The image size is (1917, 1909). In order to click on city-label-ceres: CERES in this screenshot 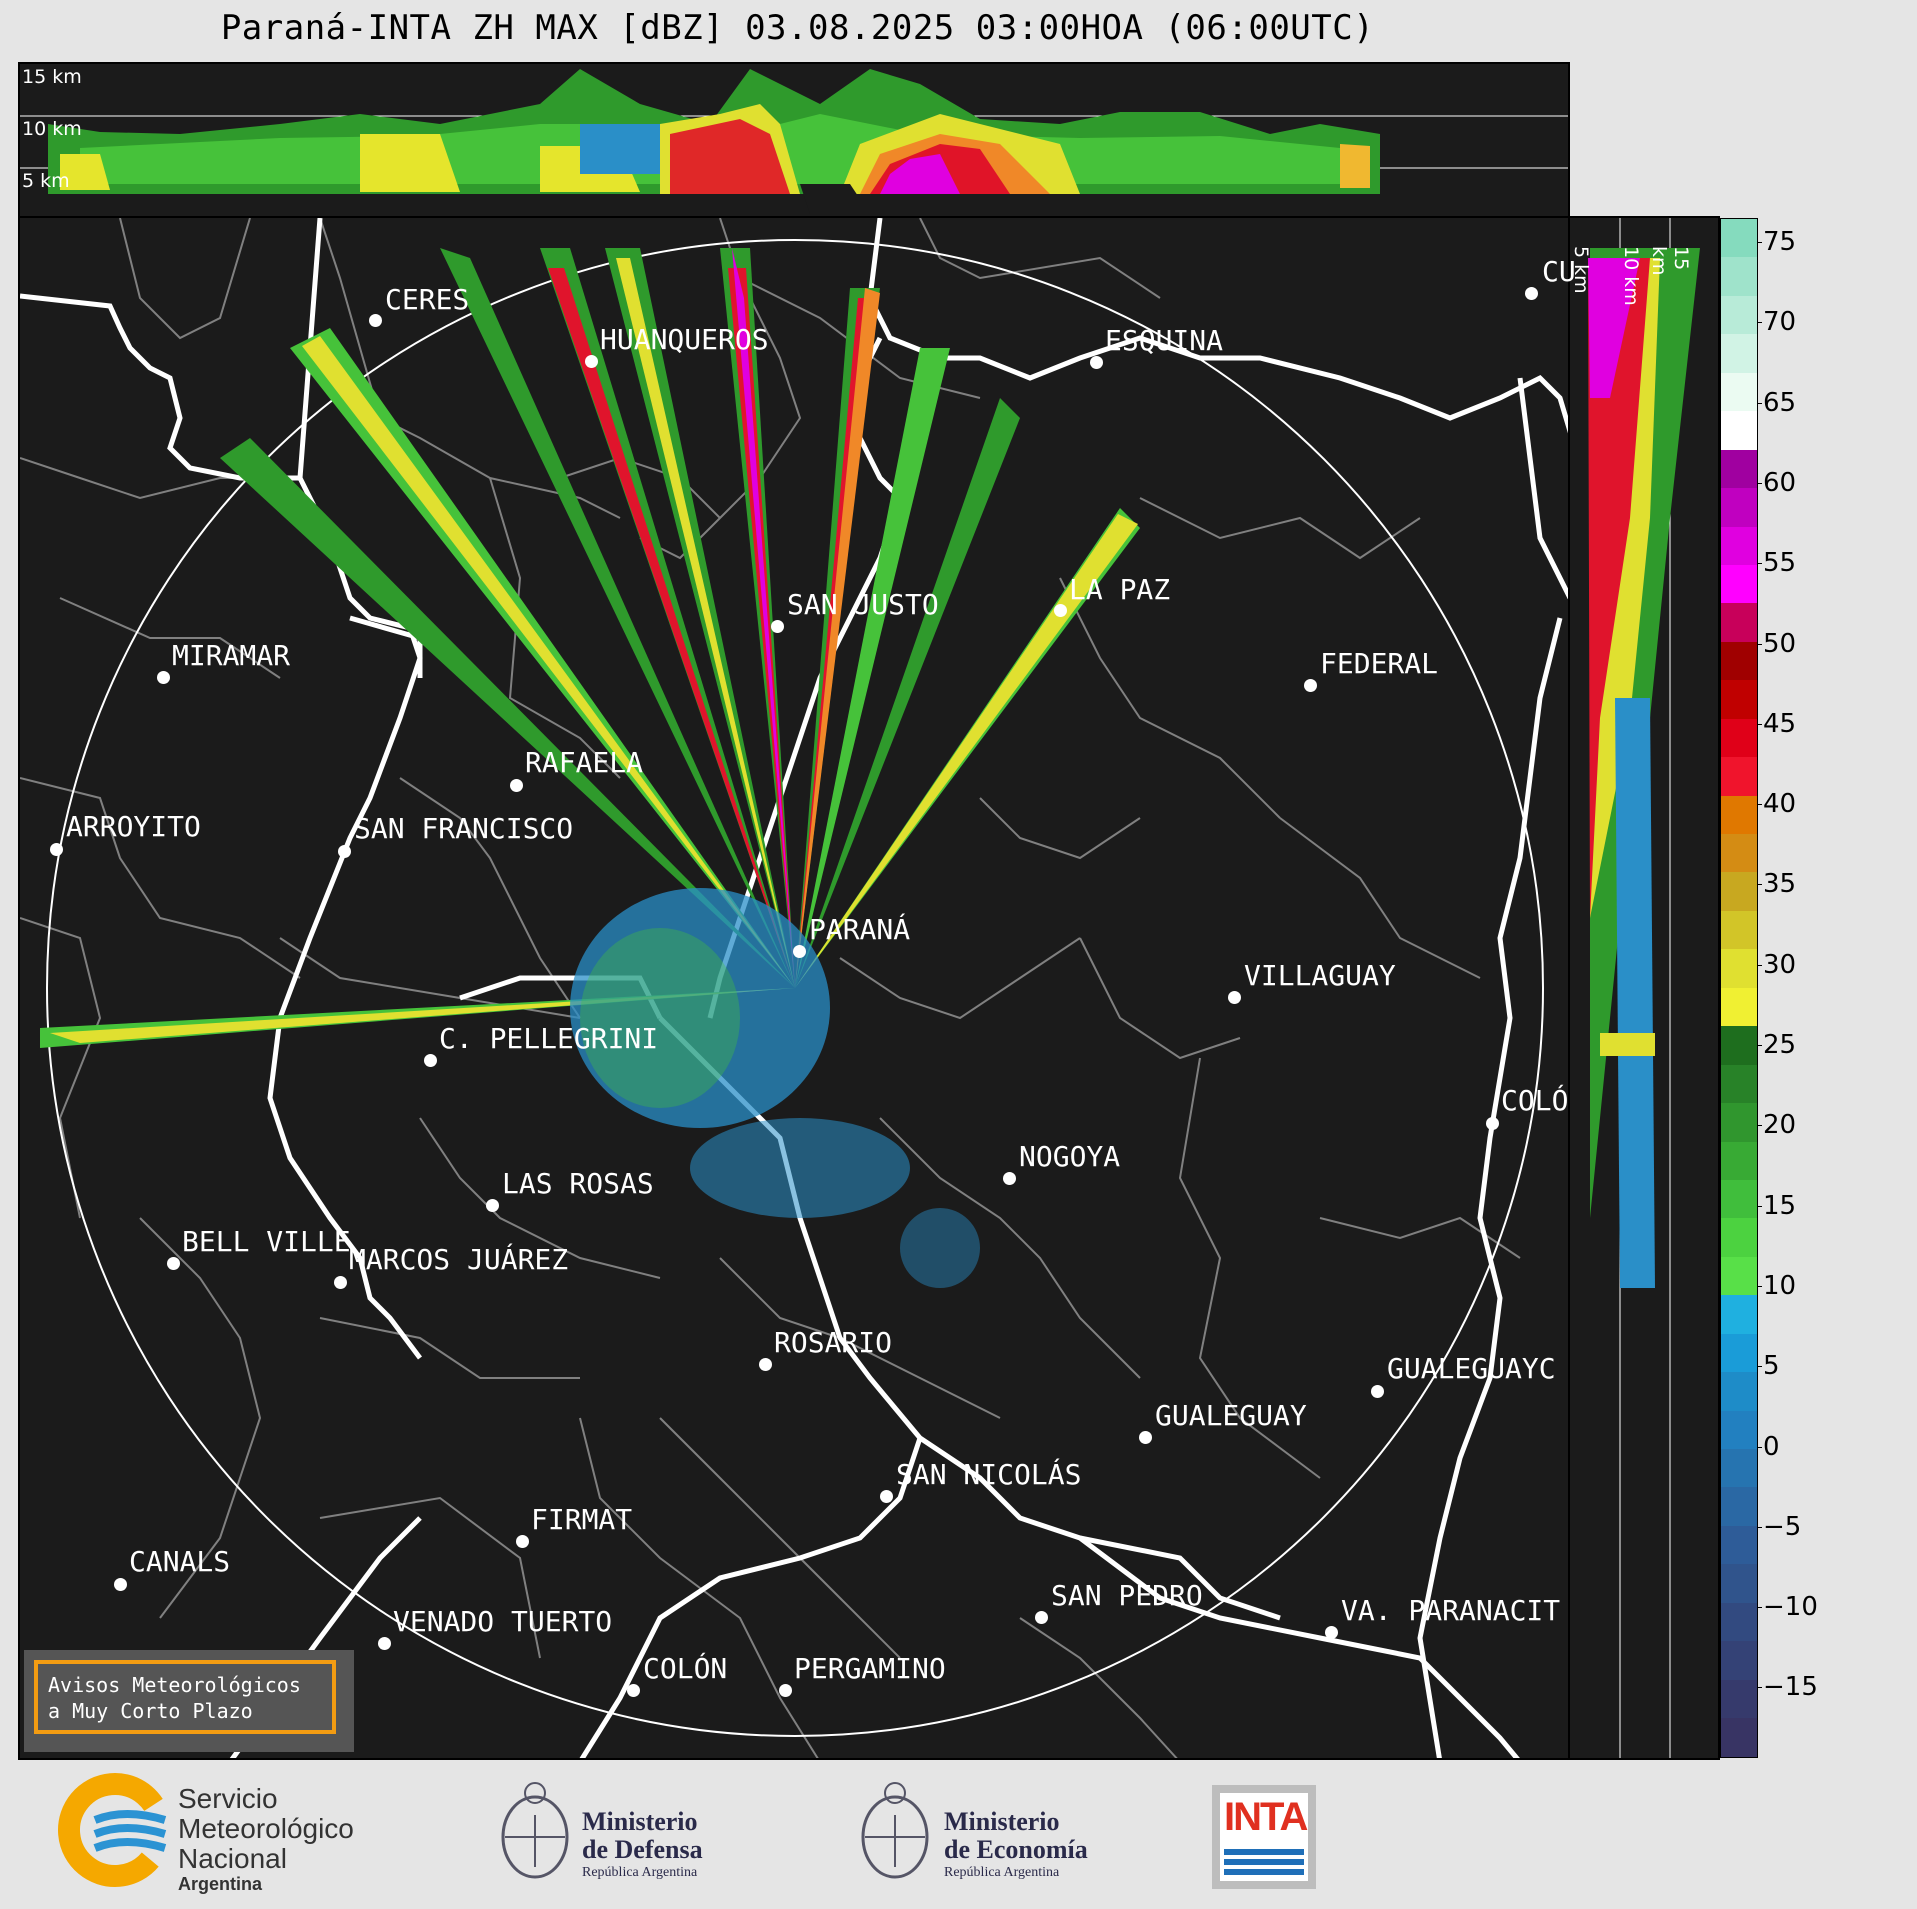, I will do `click(427, 299)`.